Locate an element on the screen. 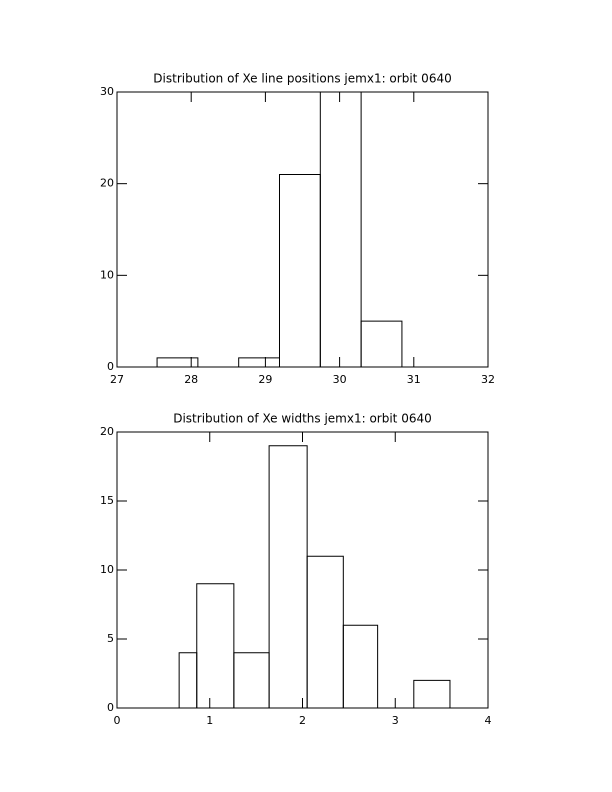 Image resolution: width=612 pixels, height=792 pixels. x-tick-label: 4 is located at coordinates (488, 720).